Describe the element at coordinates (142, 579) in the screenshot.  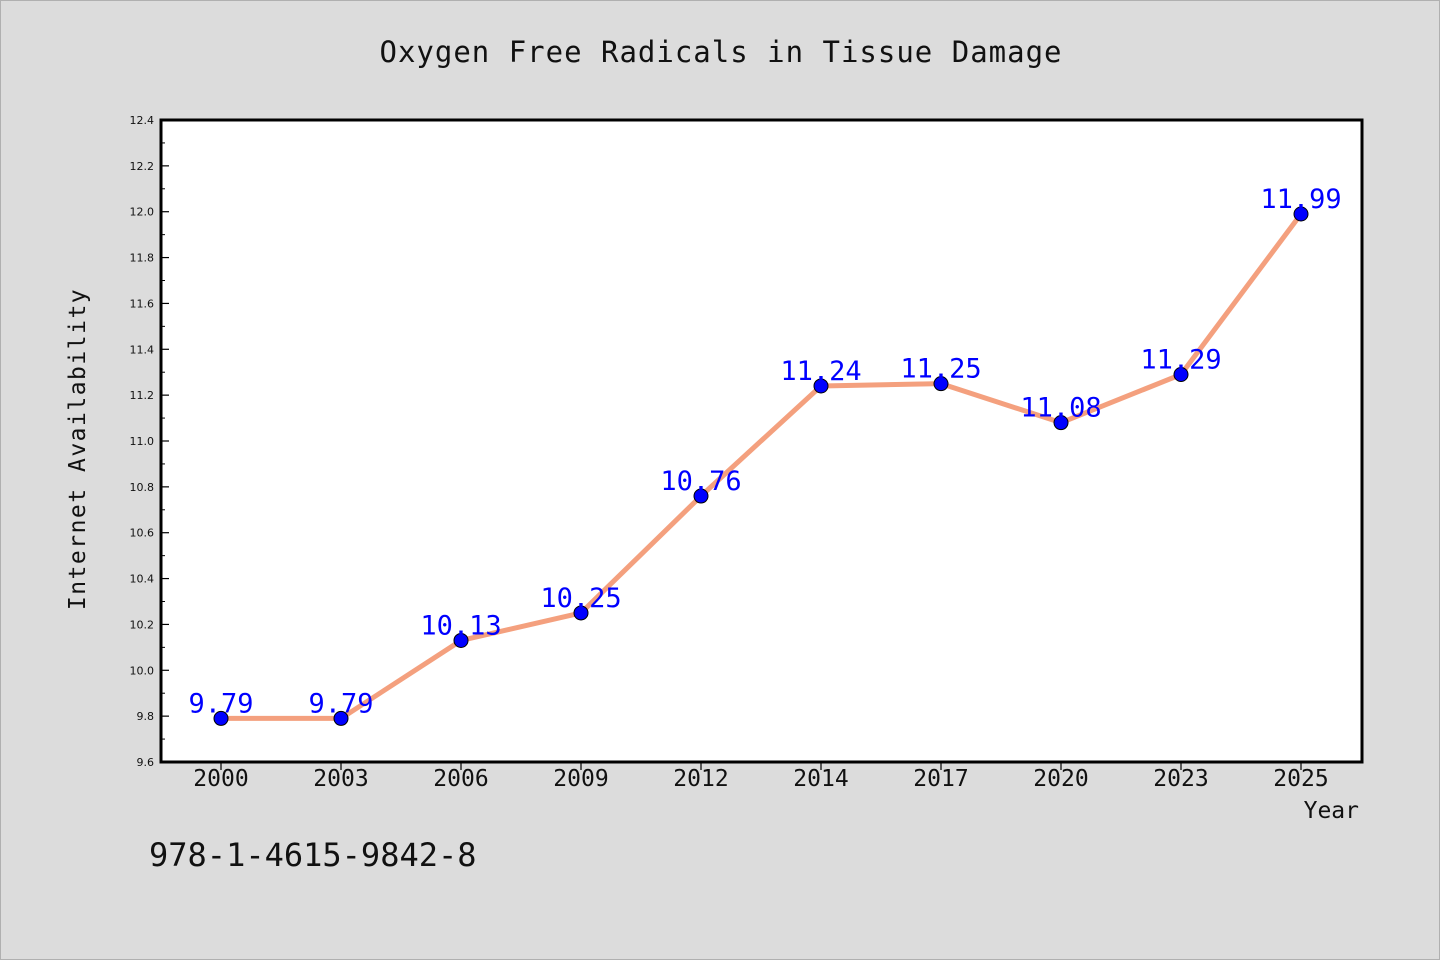
I see `y-tick-label: 10.4` at that location.